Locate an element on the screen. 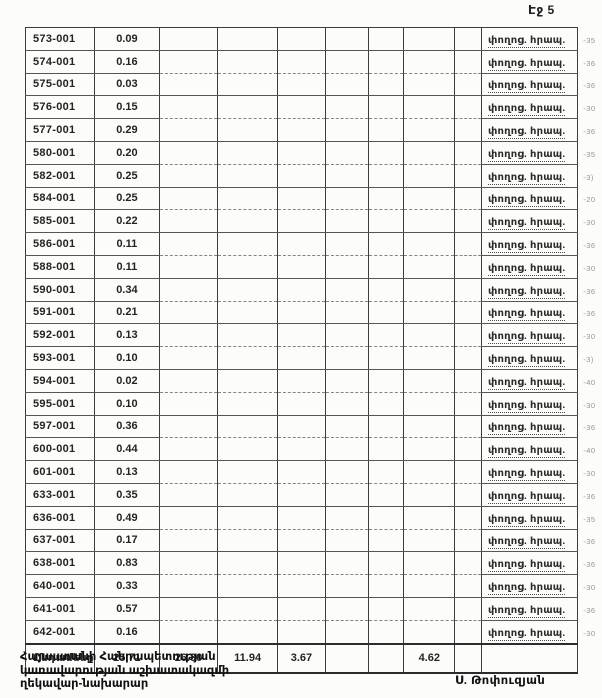  row-code: 590-001 is located at coordinates (60, 290).